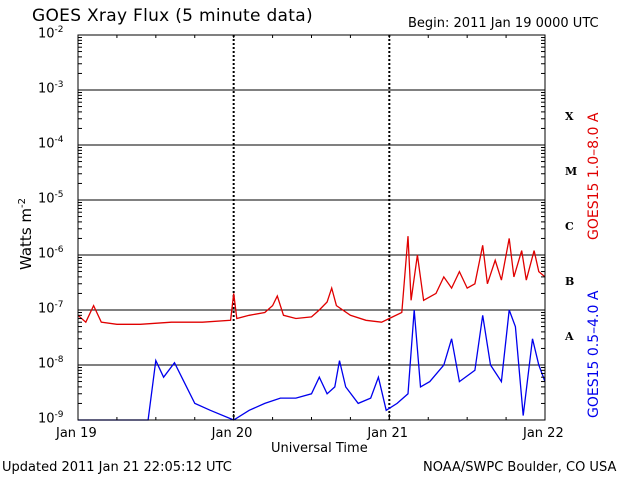  I want to click on y-tick-label: 10⁻³, so click(51, 88).